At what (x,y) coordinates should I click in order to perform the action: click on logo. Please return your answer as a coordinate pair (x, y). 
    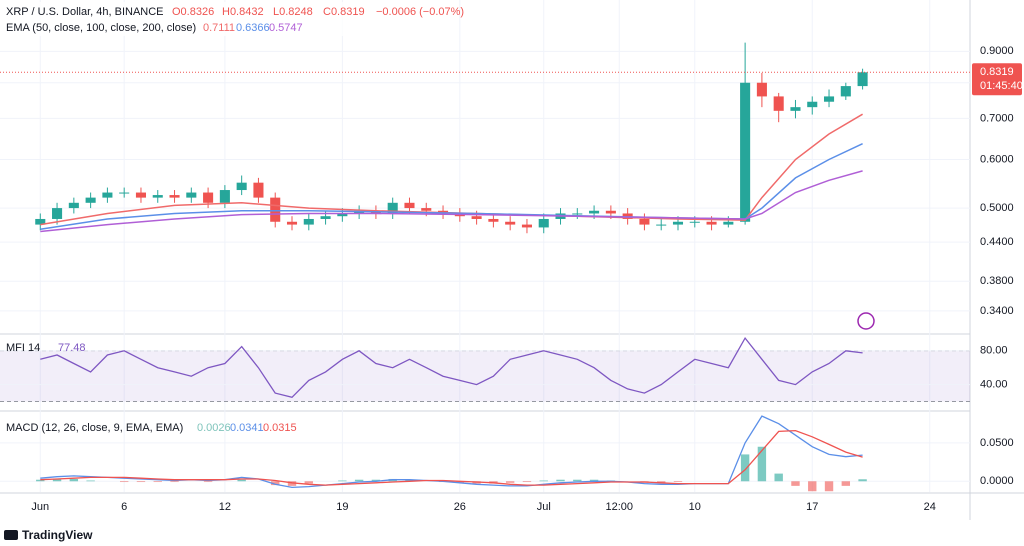
    Looking at the image, I should click on (11, 535).